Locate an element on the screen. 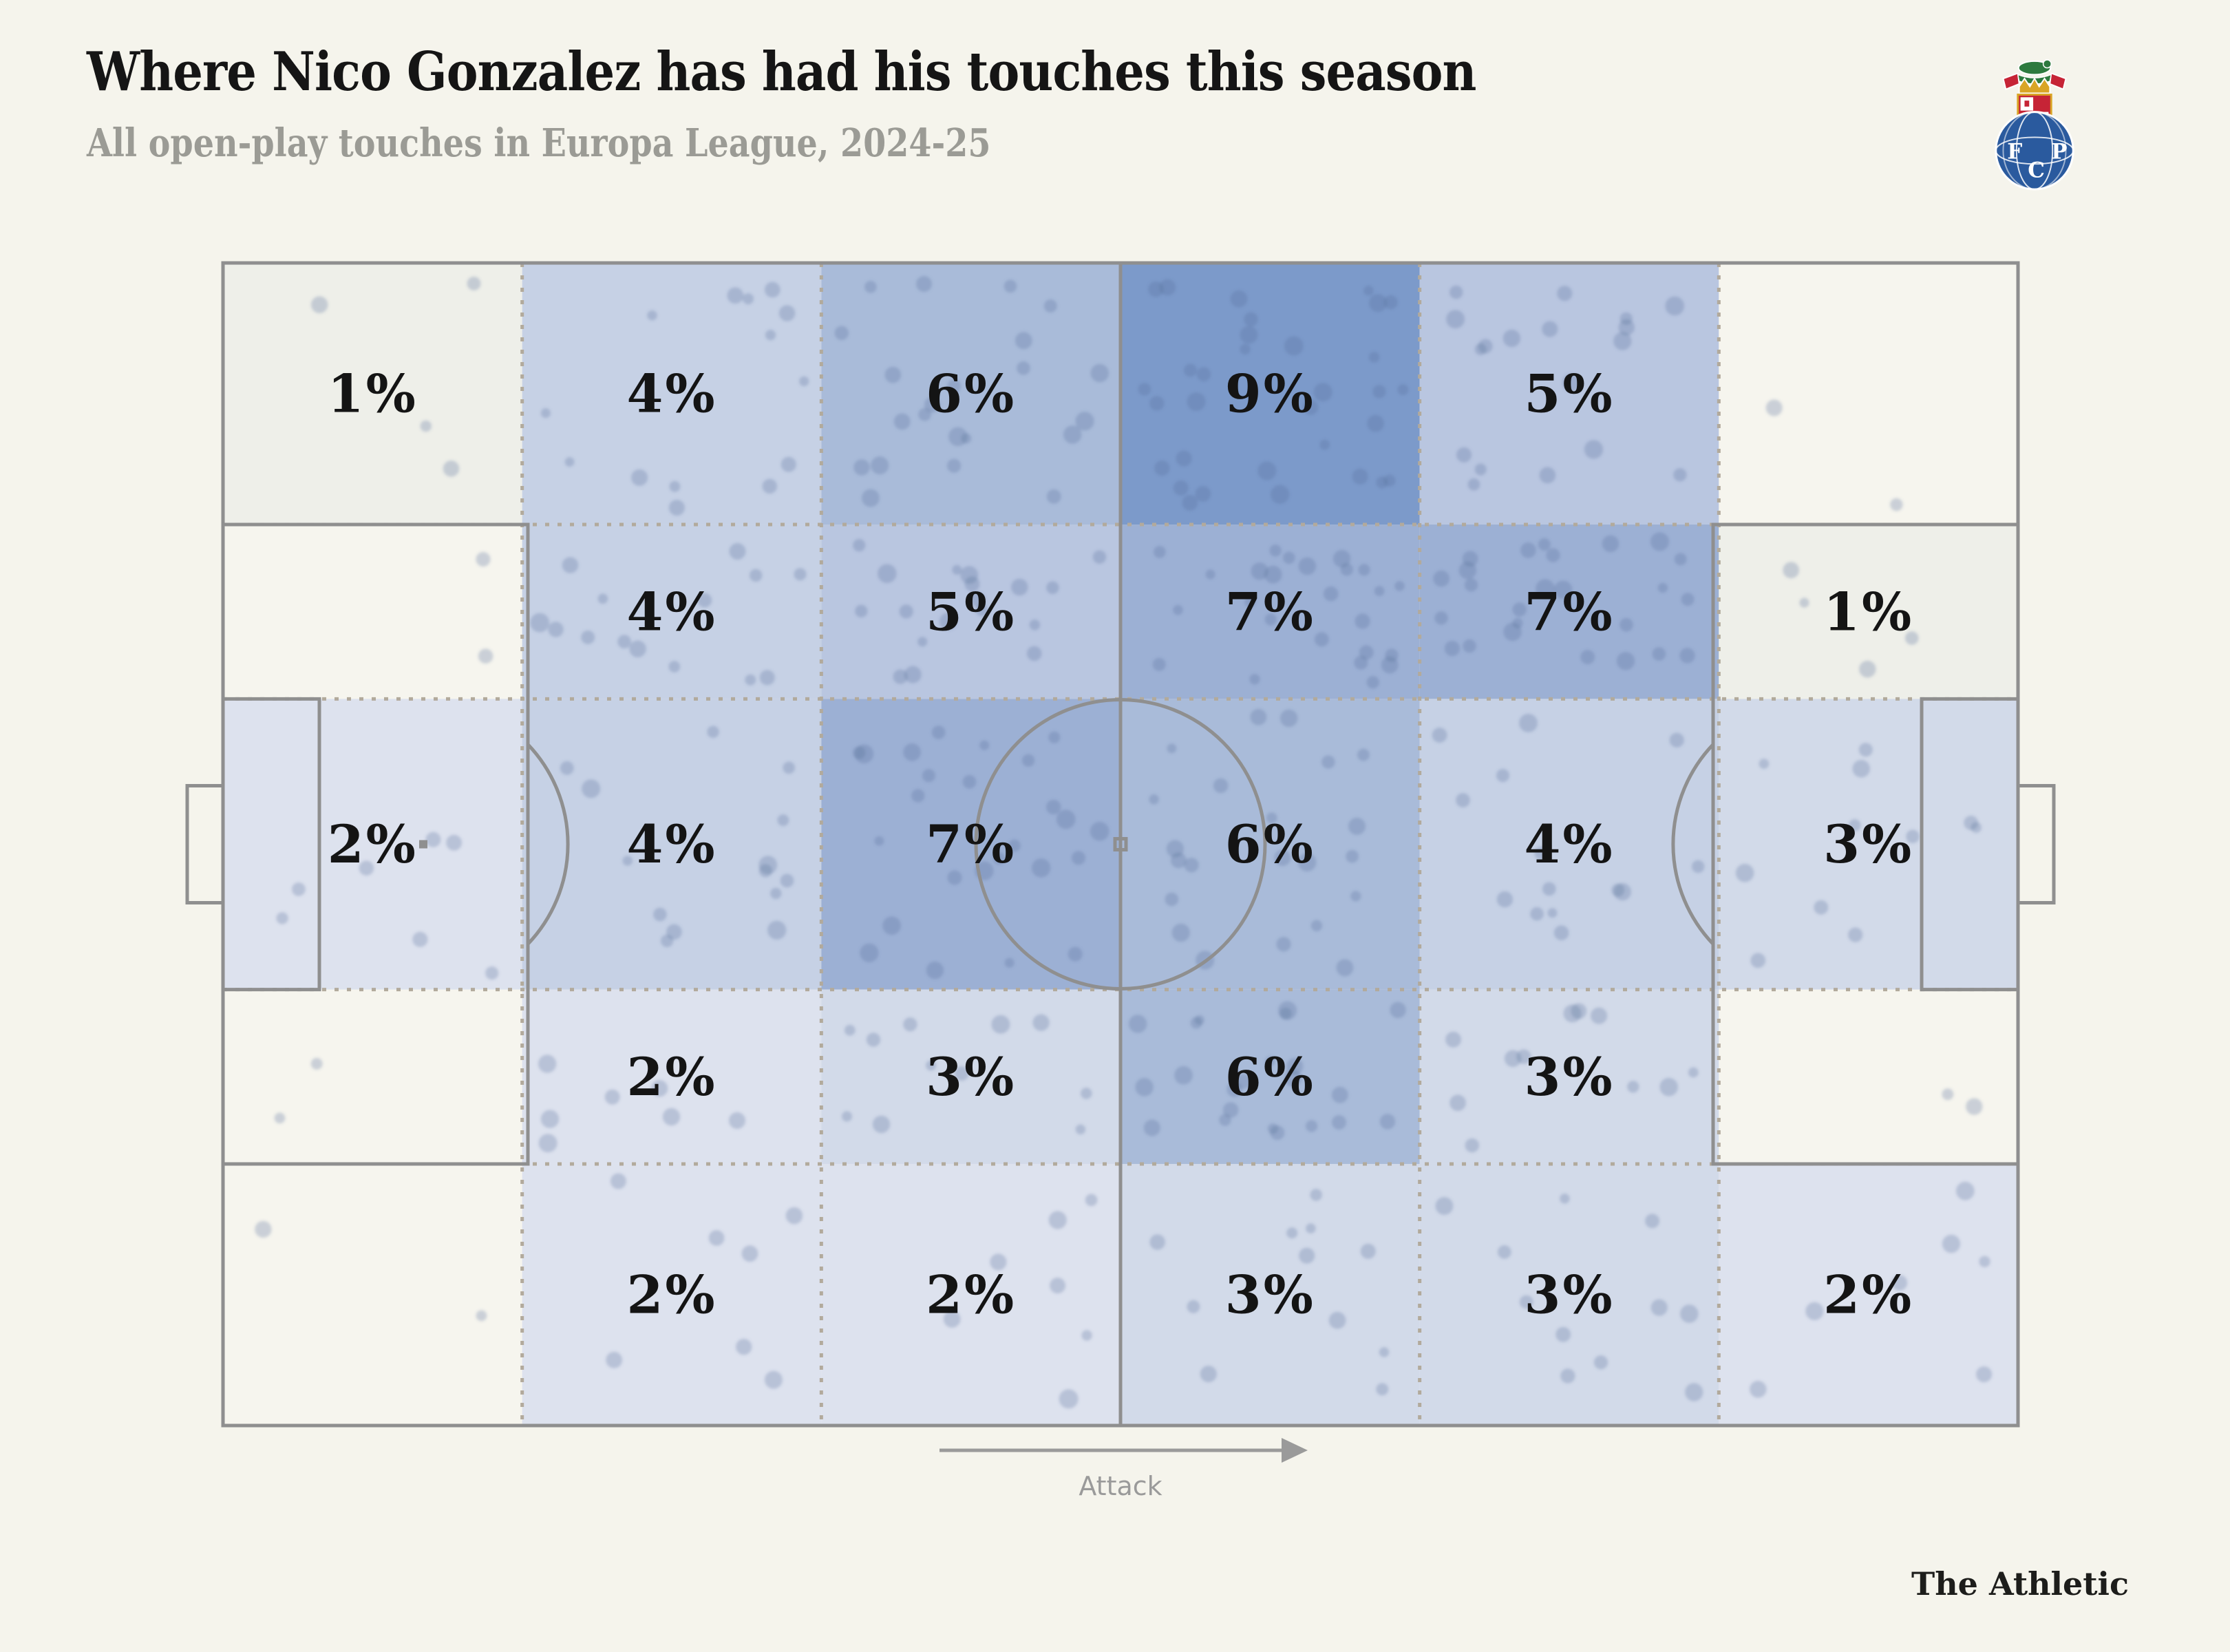 This screenshot has height=1652, width=2230. attack-arrow: Attack is located at coordinates (1123, 1469).